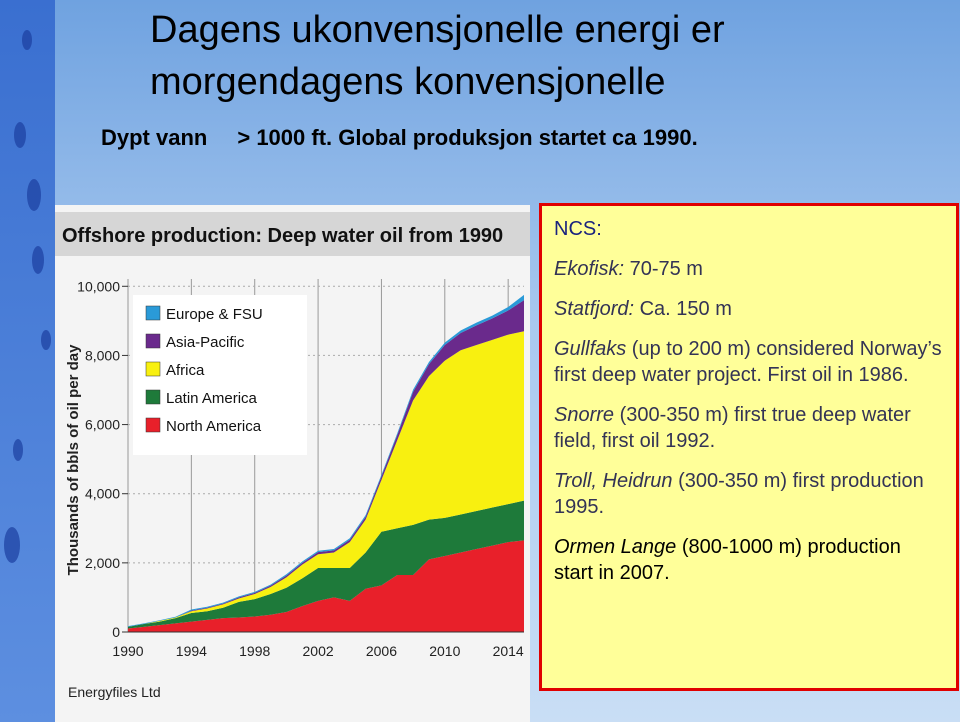  What do you see at coordinates (98, 286) in the screenshot?
I see `y-tick-label: 10,000` at bounding box center [98, 286].